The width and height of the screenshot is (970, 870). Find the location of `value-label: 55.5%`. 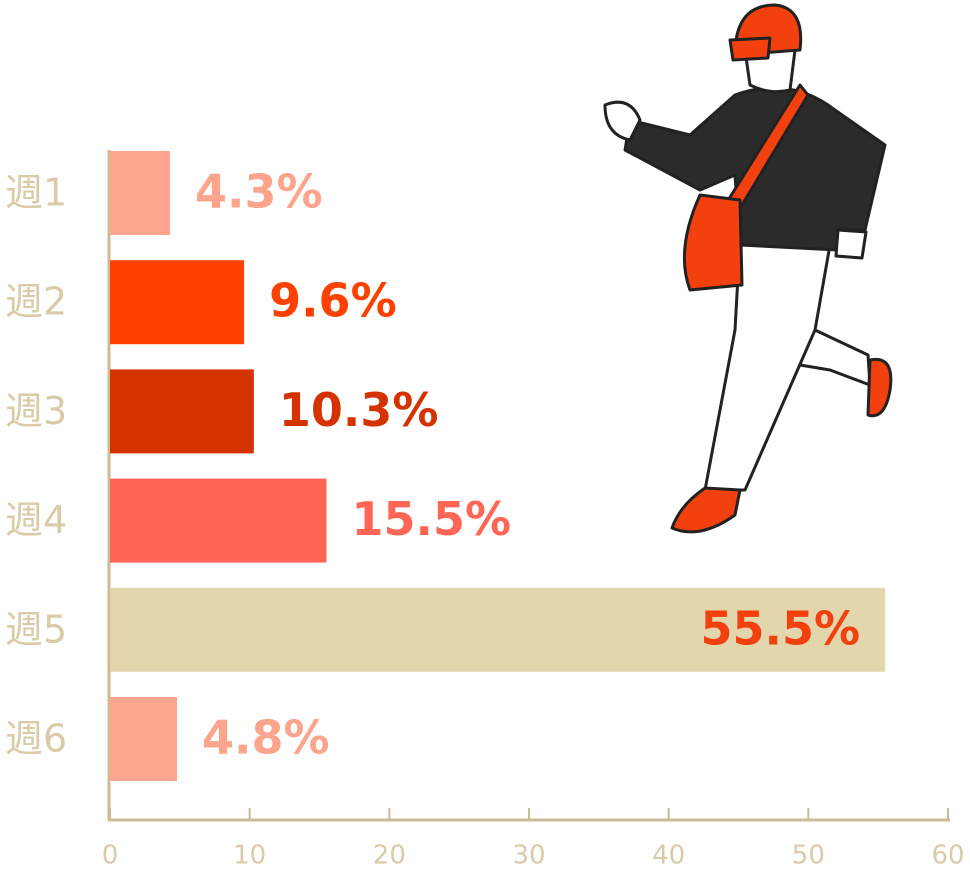

value-label: 55.5% is located at coordinates (781, 628).